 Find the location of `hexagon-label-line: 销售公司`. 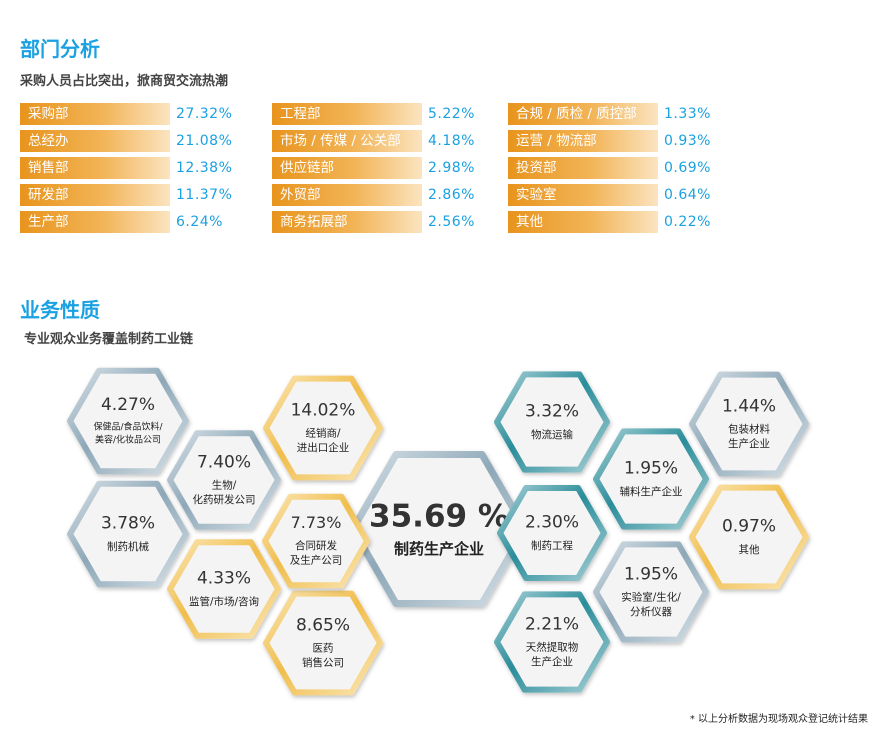

hexagon-label-line: 销售公司 is located at coordinates (323, 662).